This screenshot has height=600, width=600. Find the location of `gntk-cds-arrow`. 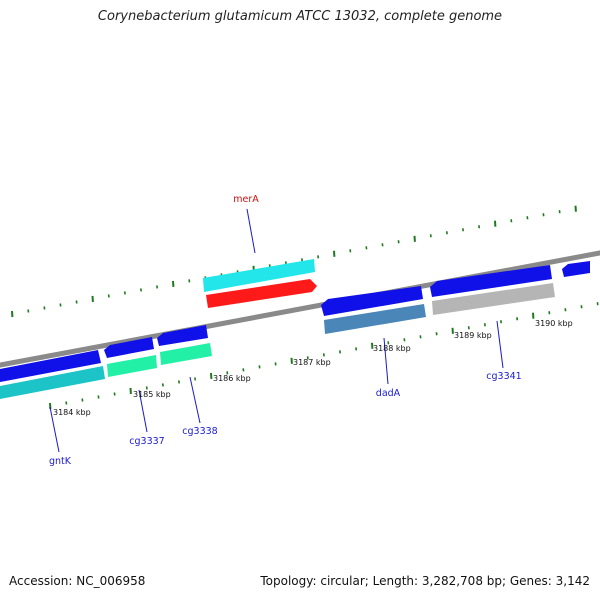

gntk-cds-arrow is located at coordinates (50, 366).